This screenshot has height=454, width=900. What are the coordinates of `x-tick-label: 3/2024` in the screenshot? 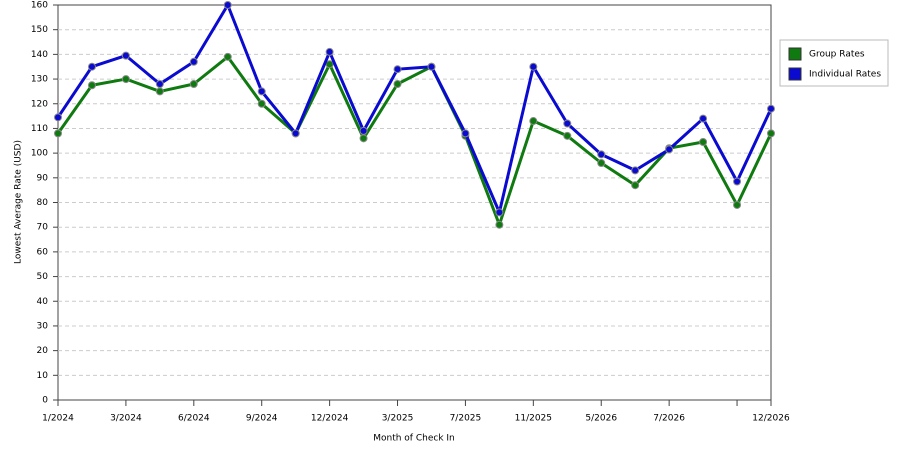 It's located at (126, 419).